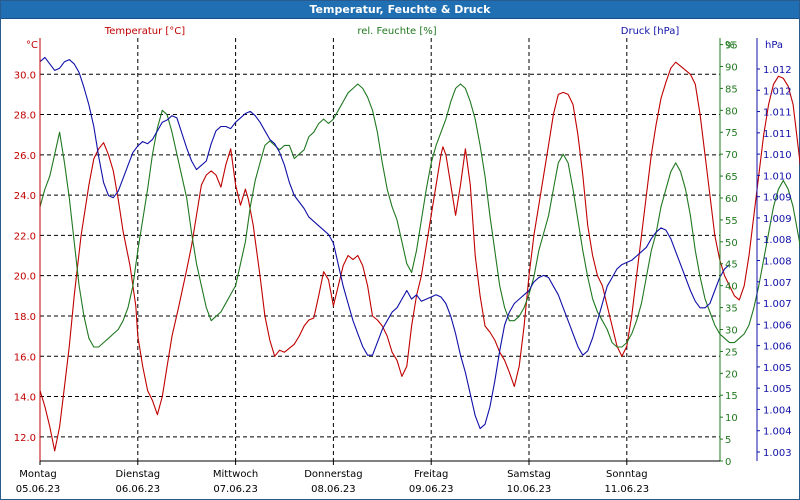 The height and width of the screenshot is (500, 800). Describe the element at coordinates (731, 89) in the screenshot. I see `hum-tick-label: 85` at that location.